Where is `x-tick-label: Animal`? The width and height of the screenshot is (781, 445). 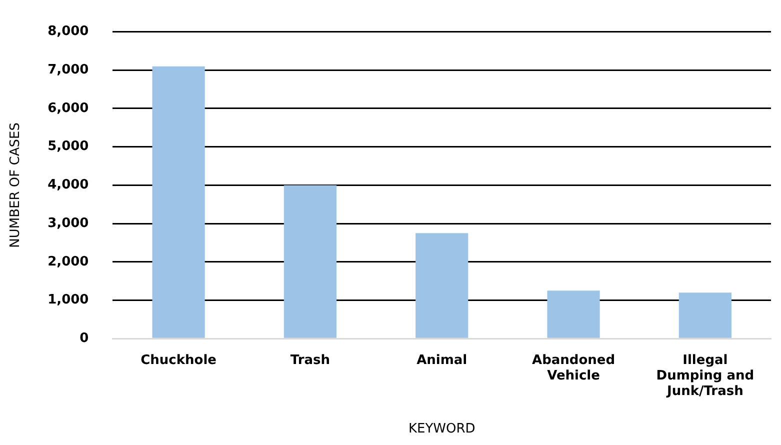 x-tick-label: Animal is located at coordinates (442, 360).